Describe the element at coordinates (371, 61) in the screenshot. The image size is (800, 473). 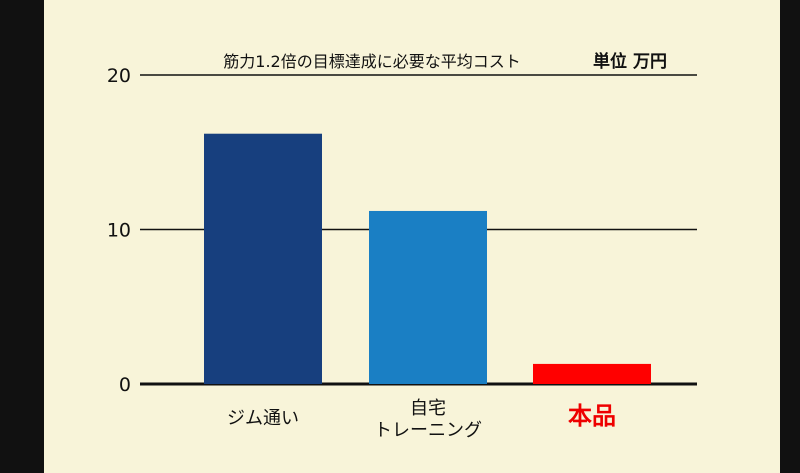
I see `chart-title: 筋力1.2倍の目標達成に必要な平均コスト` at that location.